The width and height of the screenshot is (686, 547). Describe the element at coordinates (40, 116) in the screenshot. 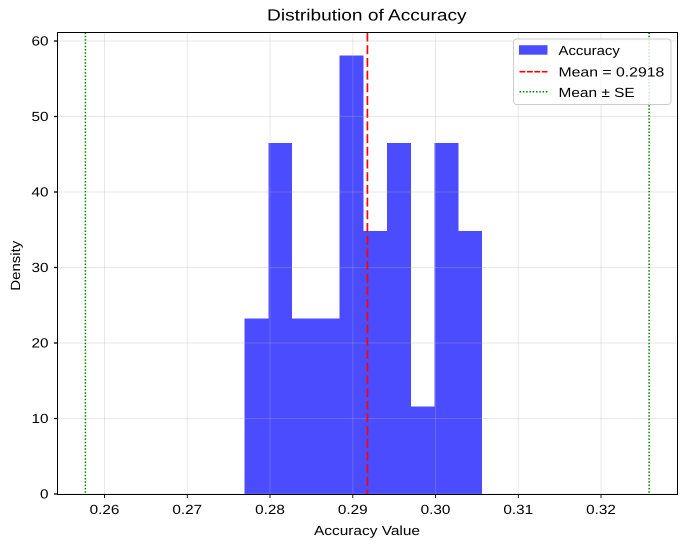

I see `svg-text: 50` at that location.